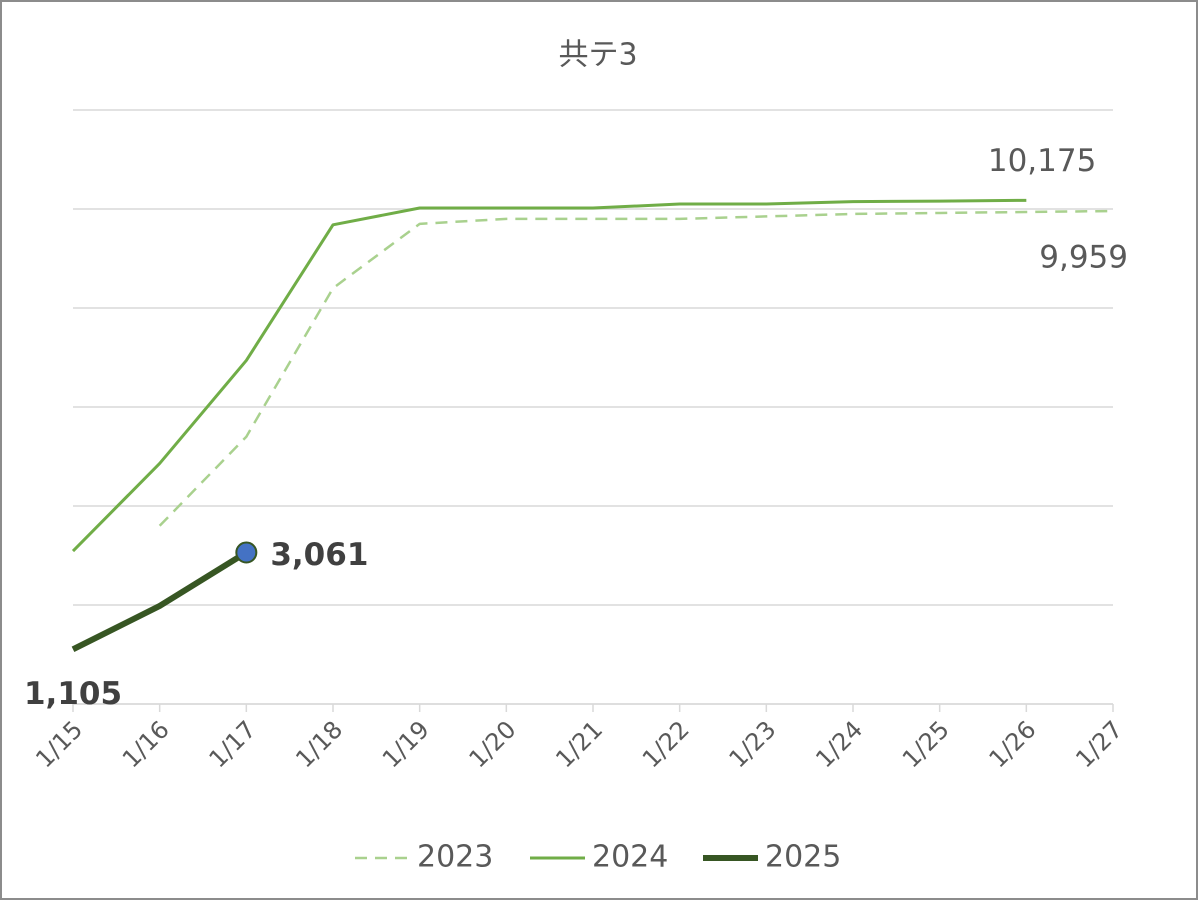 The width and height of the screenshot is (1200, 902). What do you see at coordinates (159, 600) in the screenshot?
I see `series-line` at bounding box center [159, 600].